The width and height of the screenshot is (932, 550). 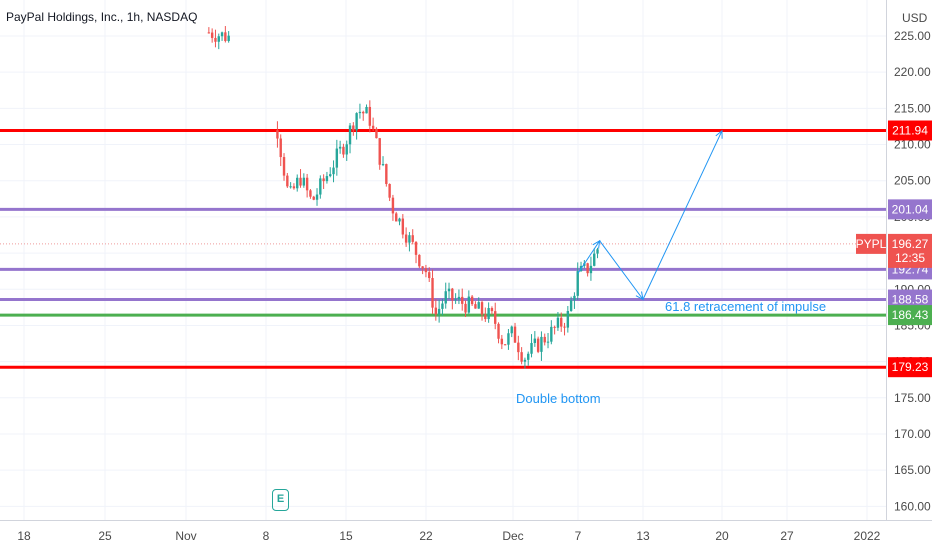 I want to click on price-tick-label: 220.00, so click(x=912, y=72).